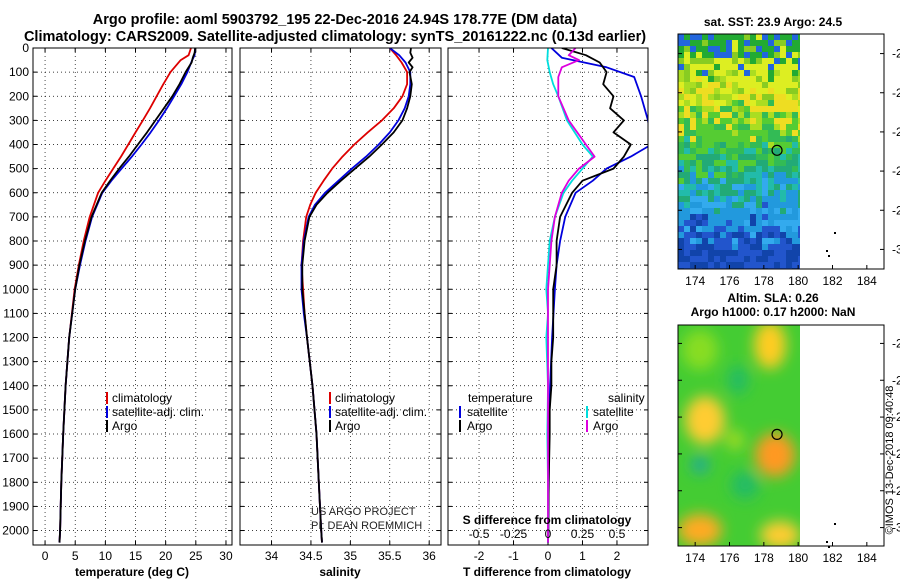  What do you see at coordinates (626, 398) in the screenshot?
I see `legend-salinity-title: salinity` at bounding box center [626, 398].